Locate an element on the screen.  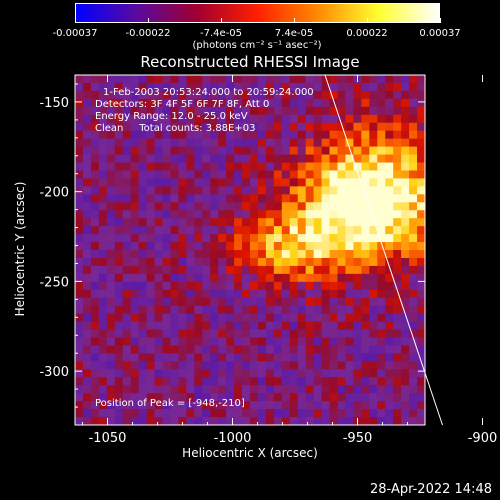
info-detectors: Detectors: 3F 4F 5F 6F 7F 8F, Att 0 is located at coordinates (182, 104).